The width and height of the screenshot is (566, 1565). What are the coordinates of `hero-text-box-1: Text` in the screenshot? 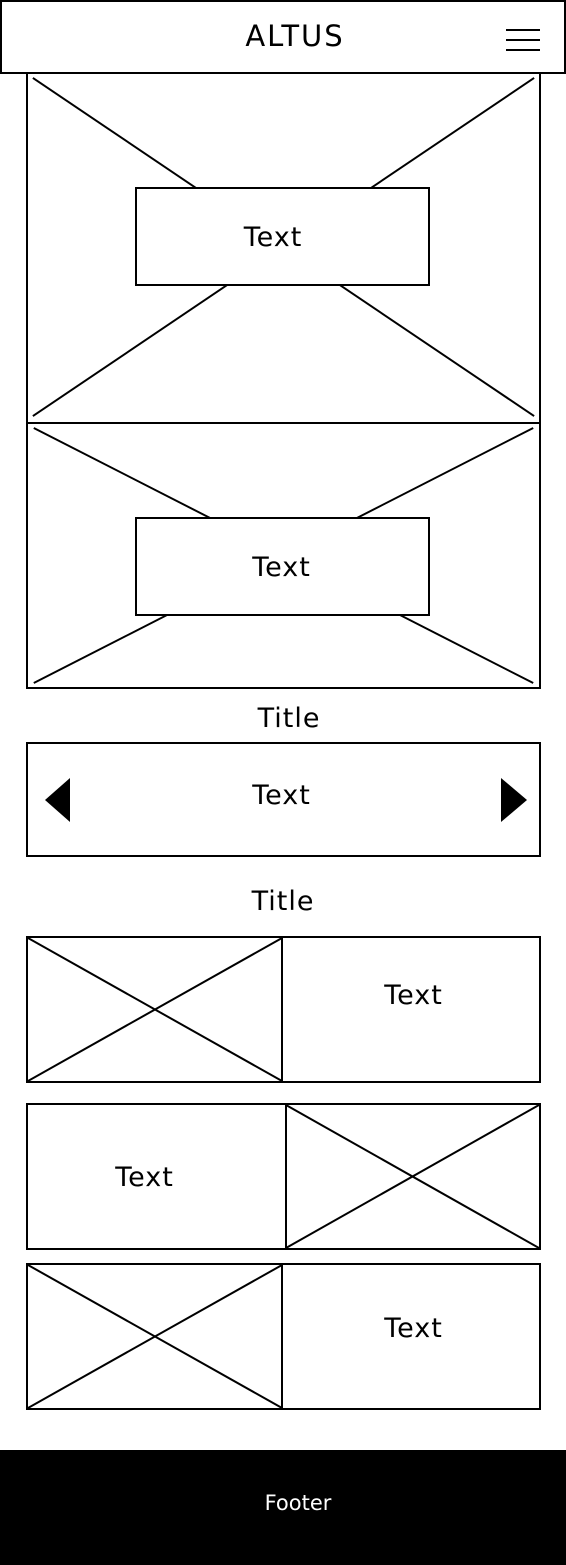 It's located at (282, 236).